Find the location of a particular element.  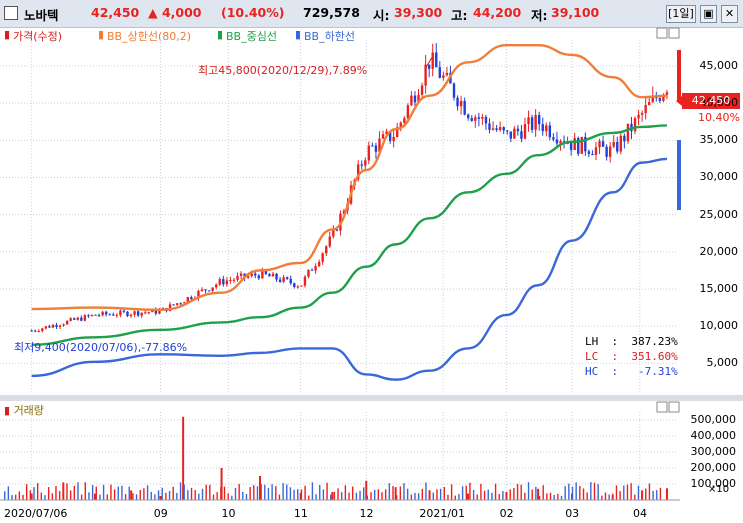

period-button: [1일] is located at coordinates (681, 14).